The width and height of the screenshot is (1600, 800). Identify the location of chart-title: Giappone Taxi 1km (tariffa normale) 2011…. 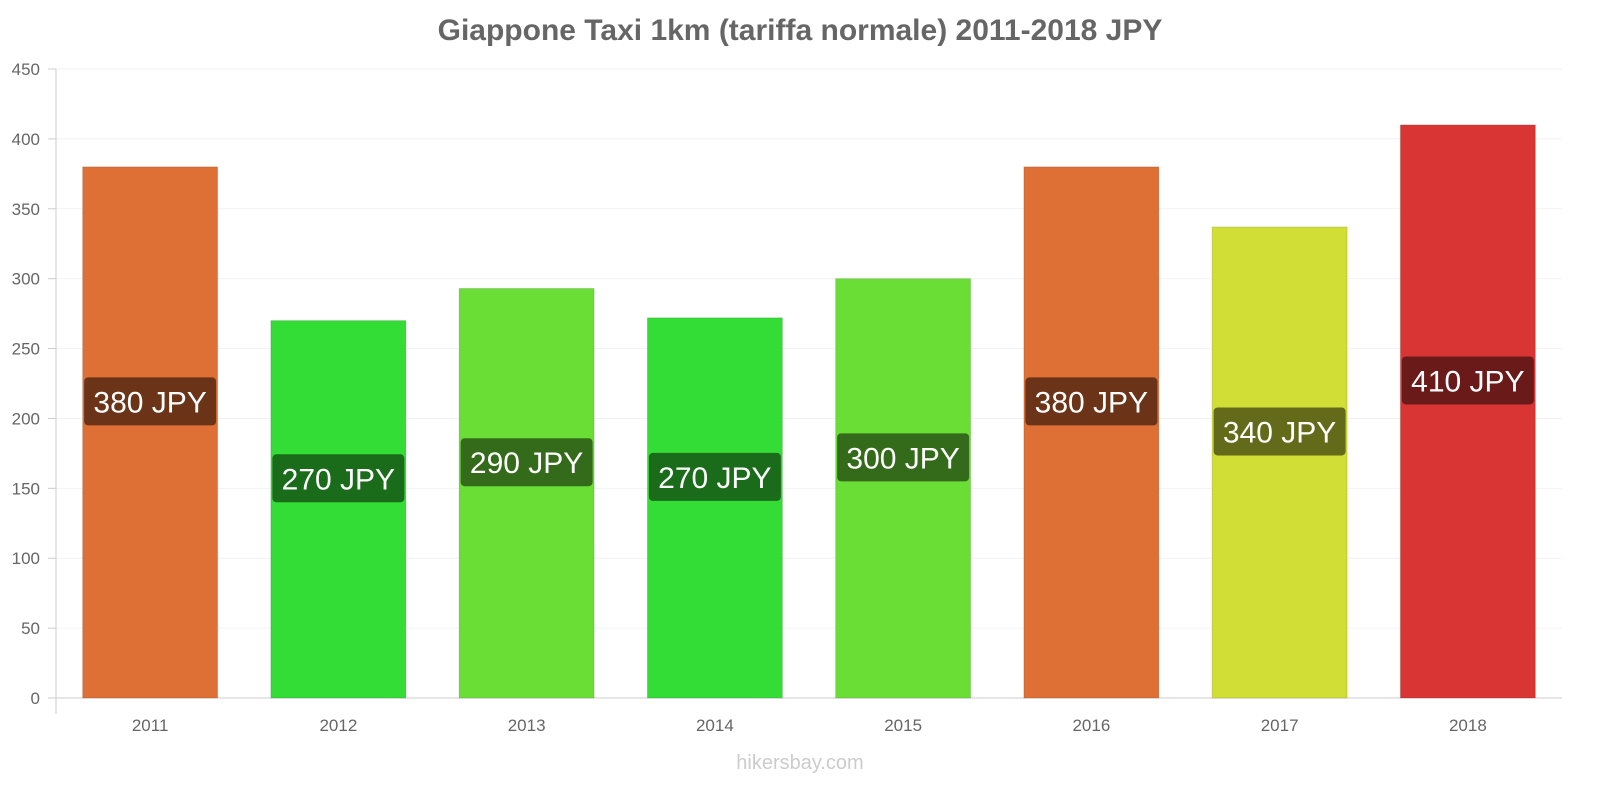
(800, 30).